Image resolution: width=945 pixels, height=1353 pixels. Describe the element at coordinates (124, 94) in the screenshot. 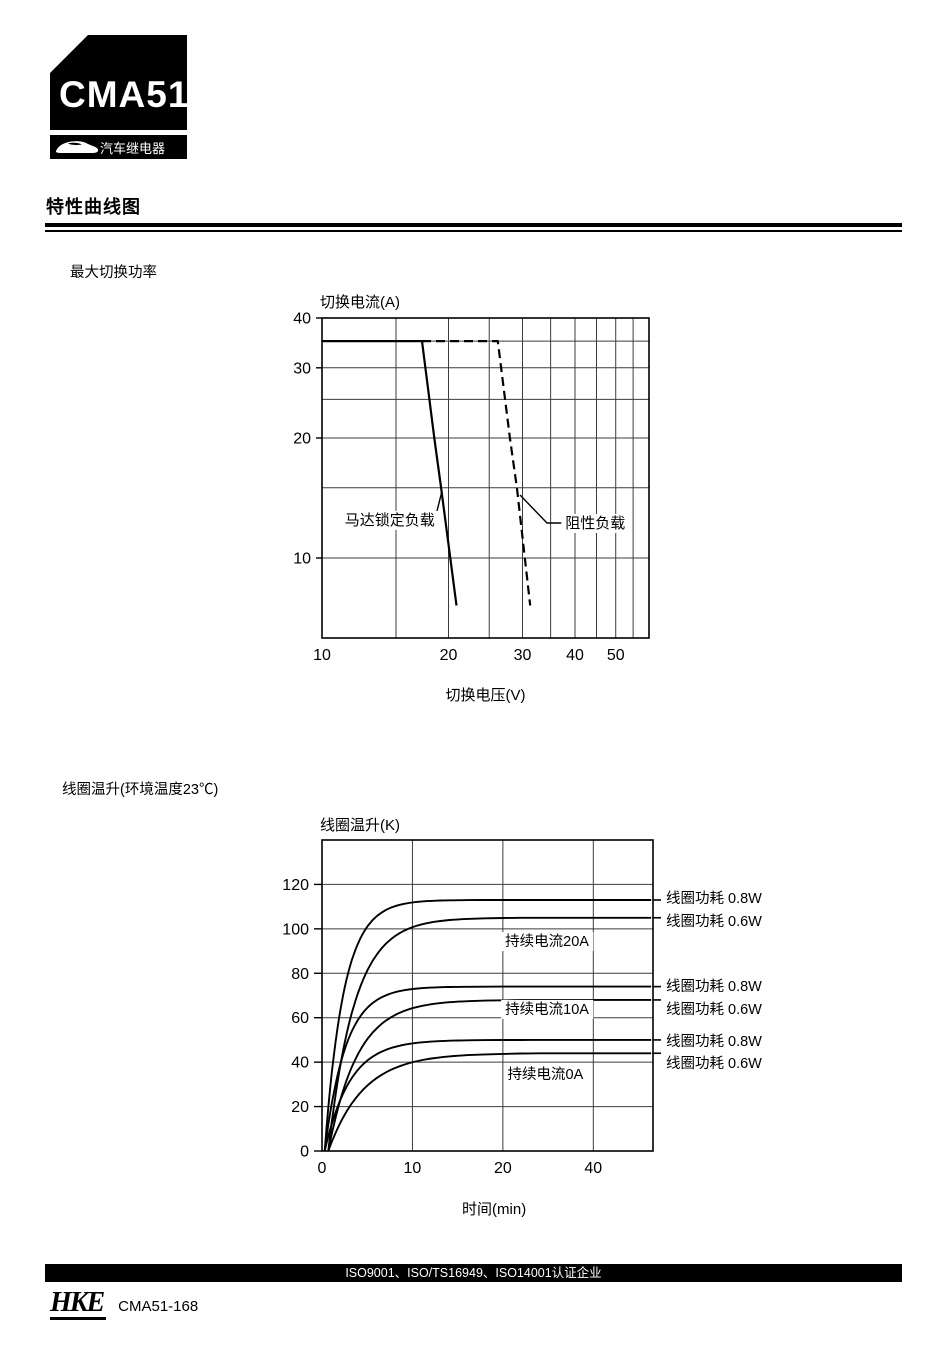

I see `model-name: CMA51` at that location.